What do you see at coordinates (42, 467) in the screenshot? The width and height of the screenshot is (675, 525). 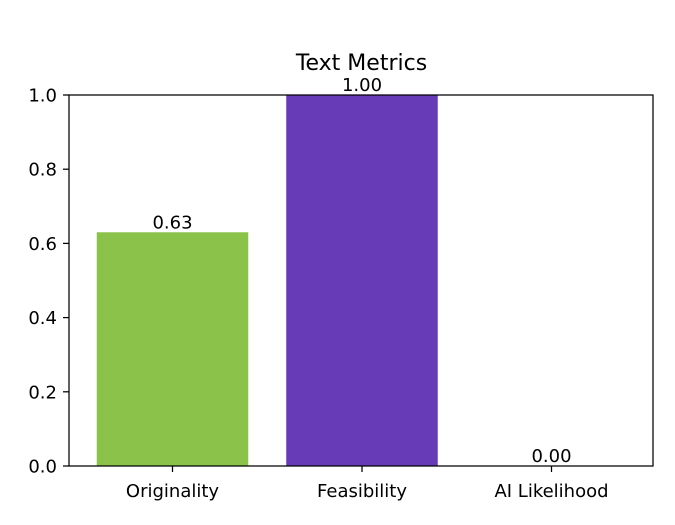 I see `y-tick-label: 0.0` at bounding box center [42, 467].